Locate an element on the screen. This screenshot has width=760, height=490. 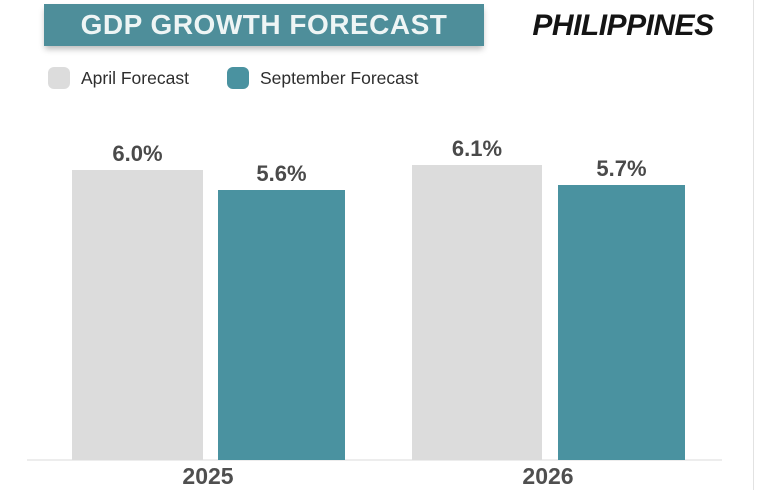
x-axis-label-2025: 2025 is located at coordinates (208, 476).